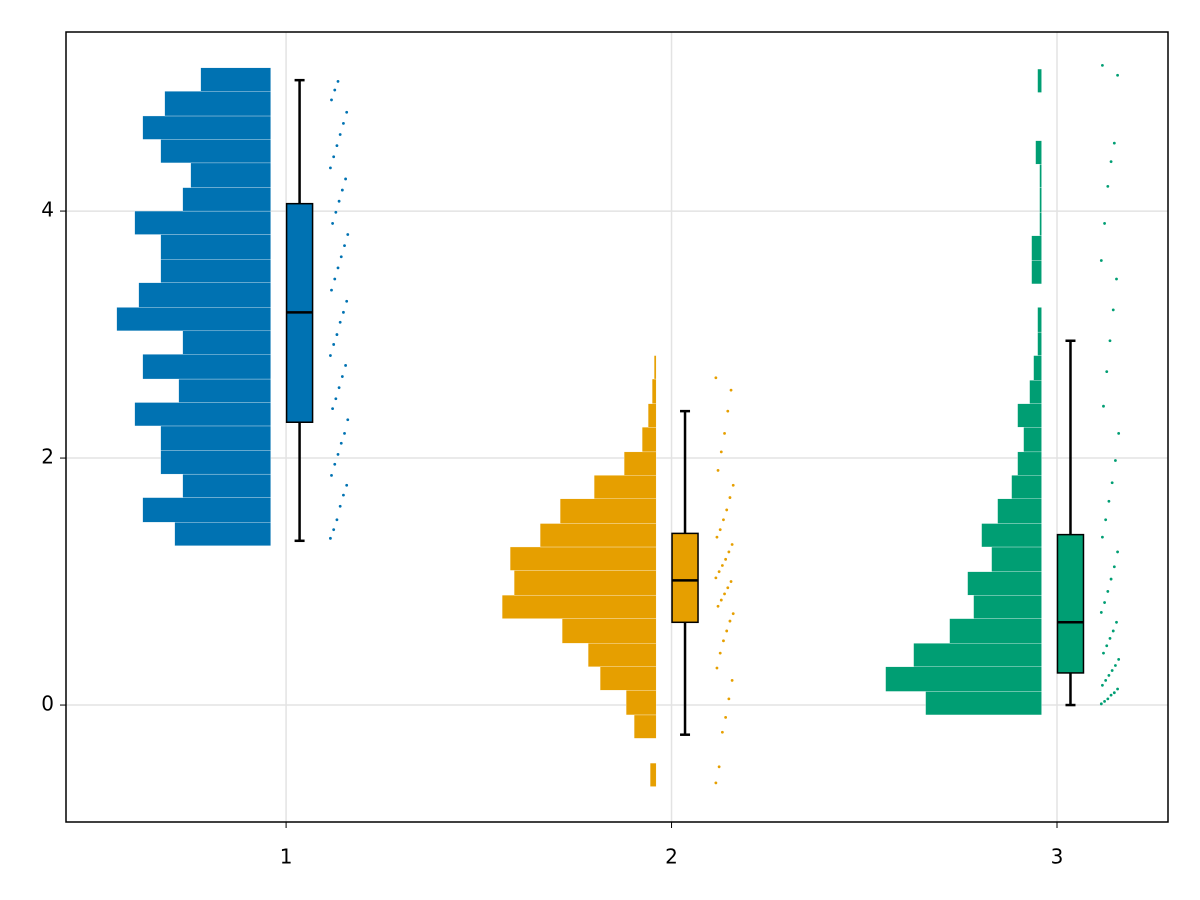 This screenshot has width=1200, height=900. What do you see at coordinates (47, 457) in the screenshot?
I see `y-tick-label: 2` at bounding box center [47, 457].